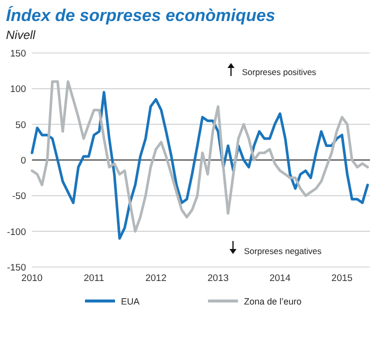 Image resolution: width=382 pixels, height=338 pixels. What do you see at coordinates (218, 278) in the screenshot?
I see `x-tick-label: 2013` at bounding box center [218, 278].